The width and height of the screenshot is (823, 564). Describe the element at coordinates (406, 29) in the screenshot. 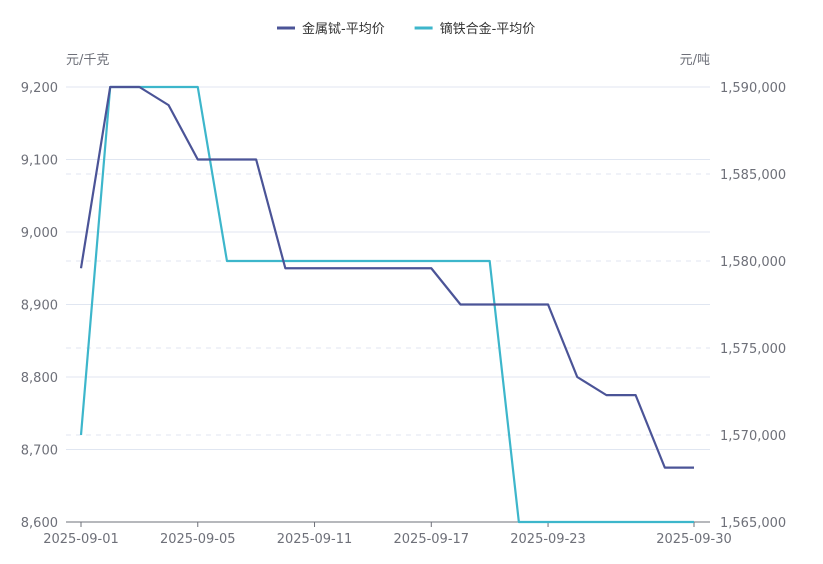

I see `legend: 金属铽-平均价 镝铁合金-平均价` at that location.